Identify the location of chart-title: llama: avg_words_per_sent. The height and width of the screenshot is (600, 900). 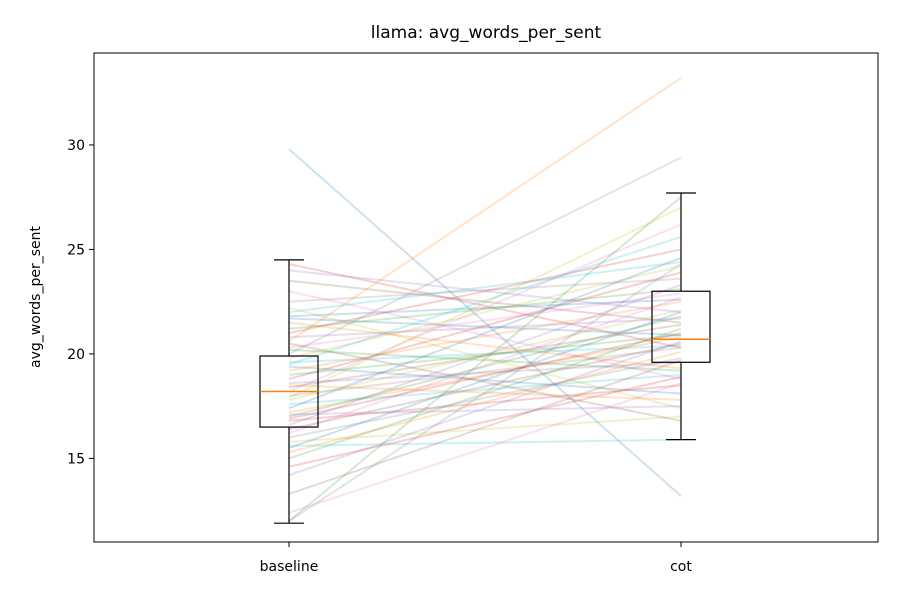
(486, 33).